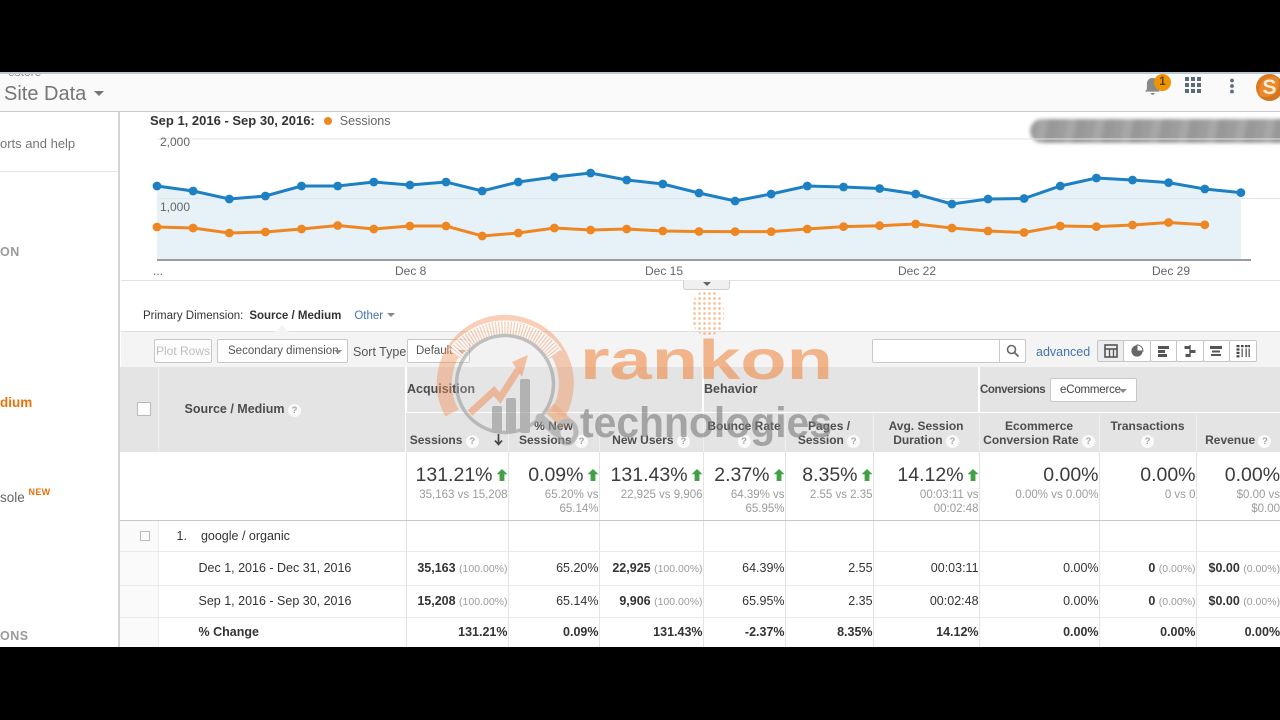  Describe the element at coordinates (175, 207) in the screenshot. I see `svg-text: 1,000` at that location.